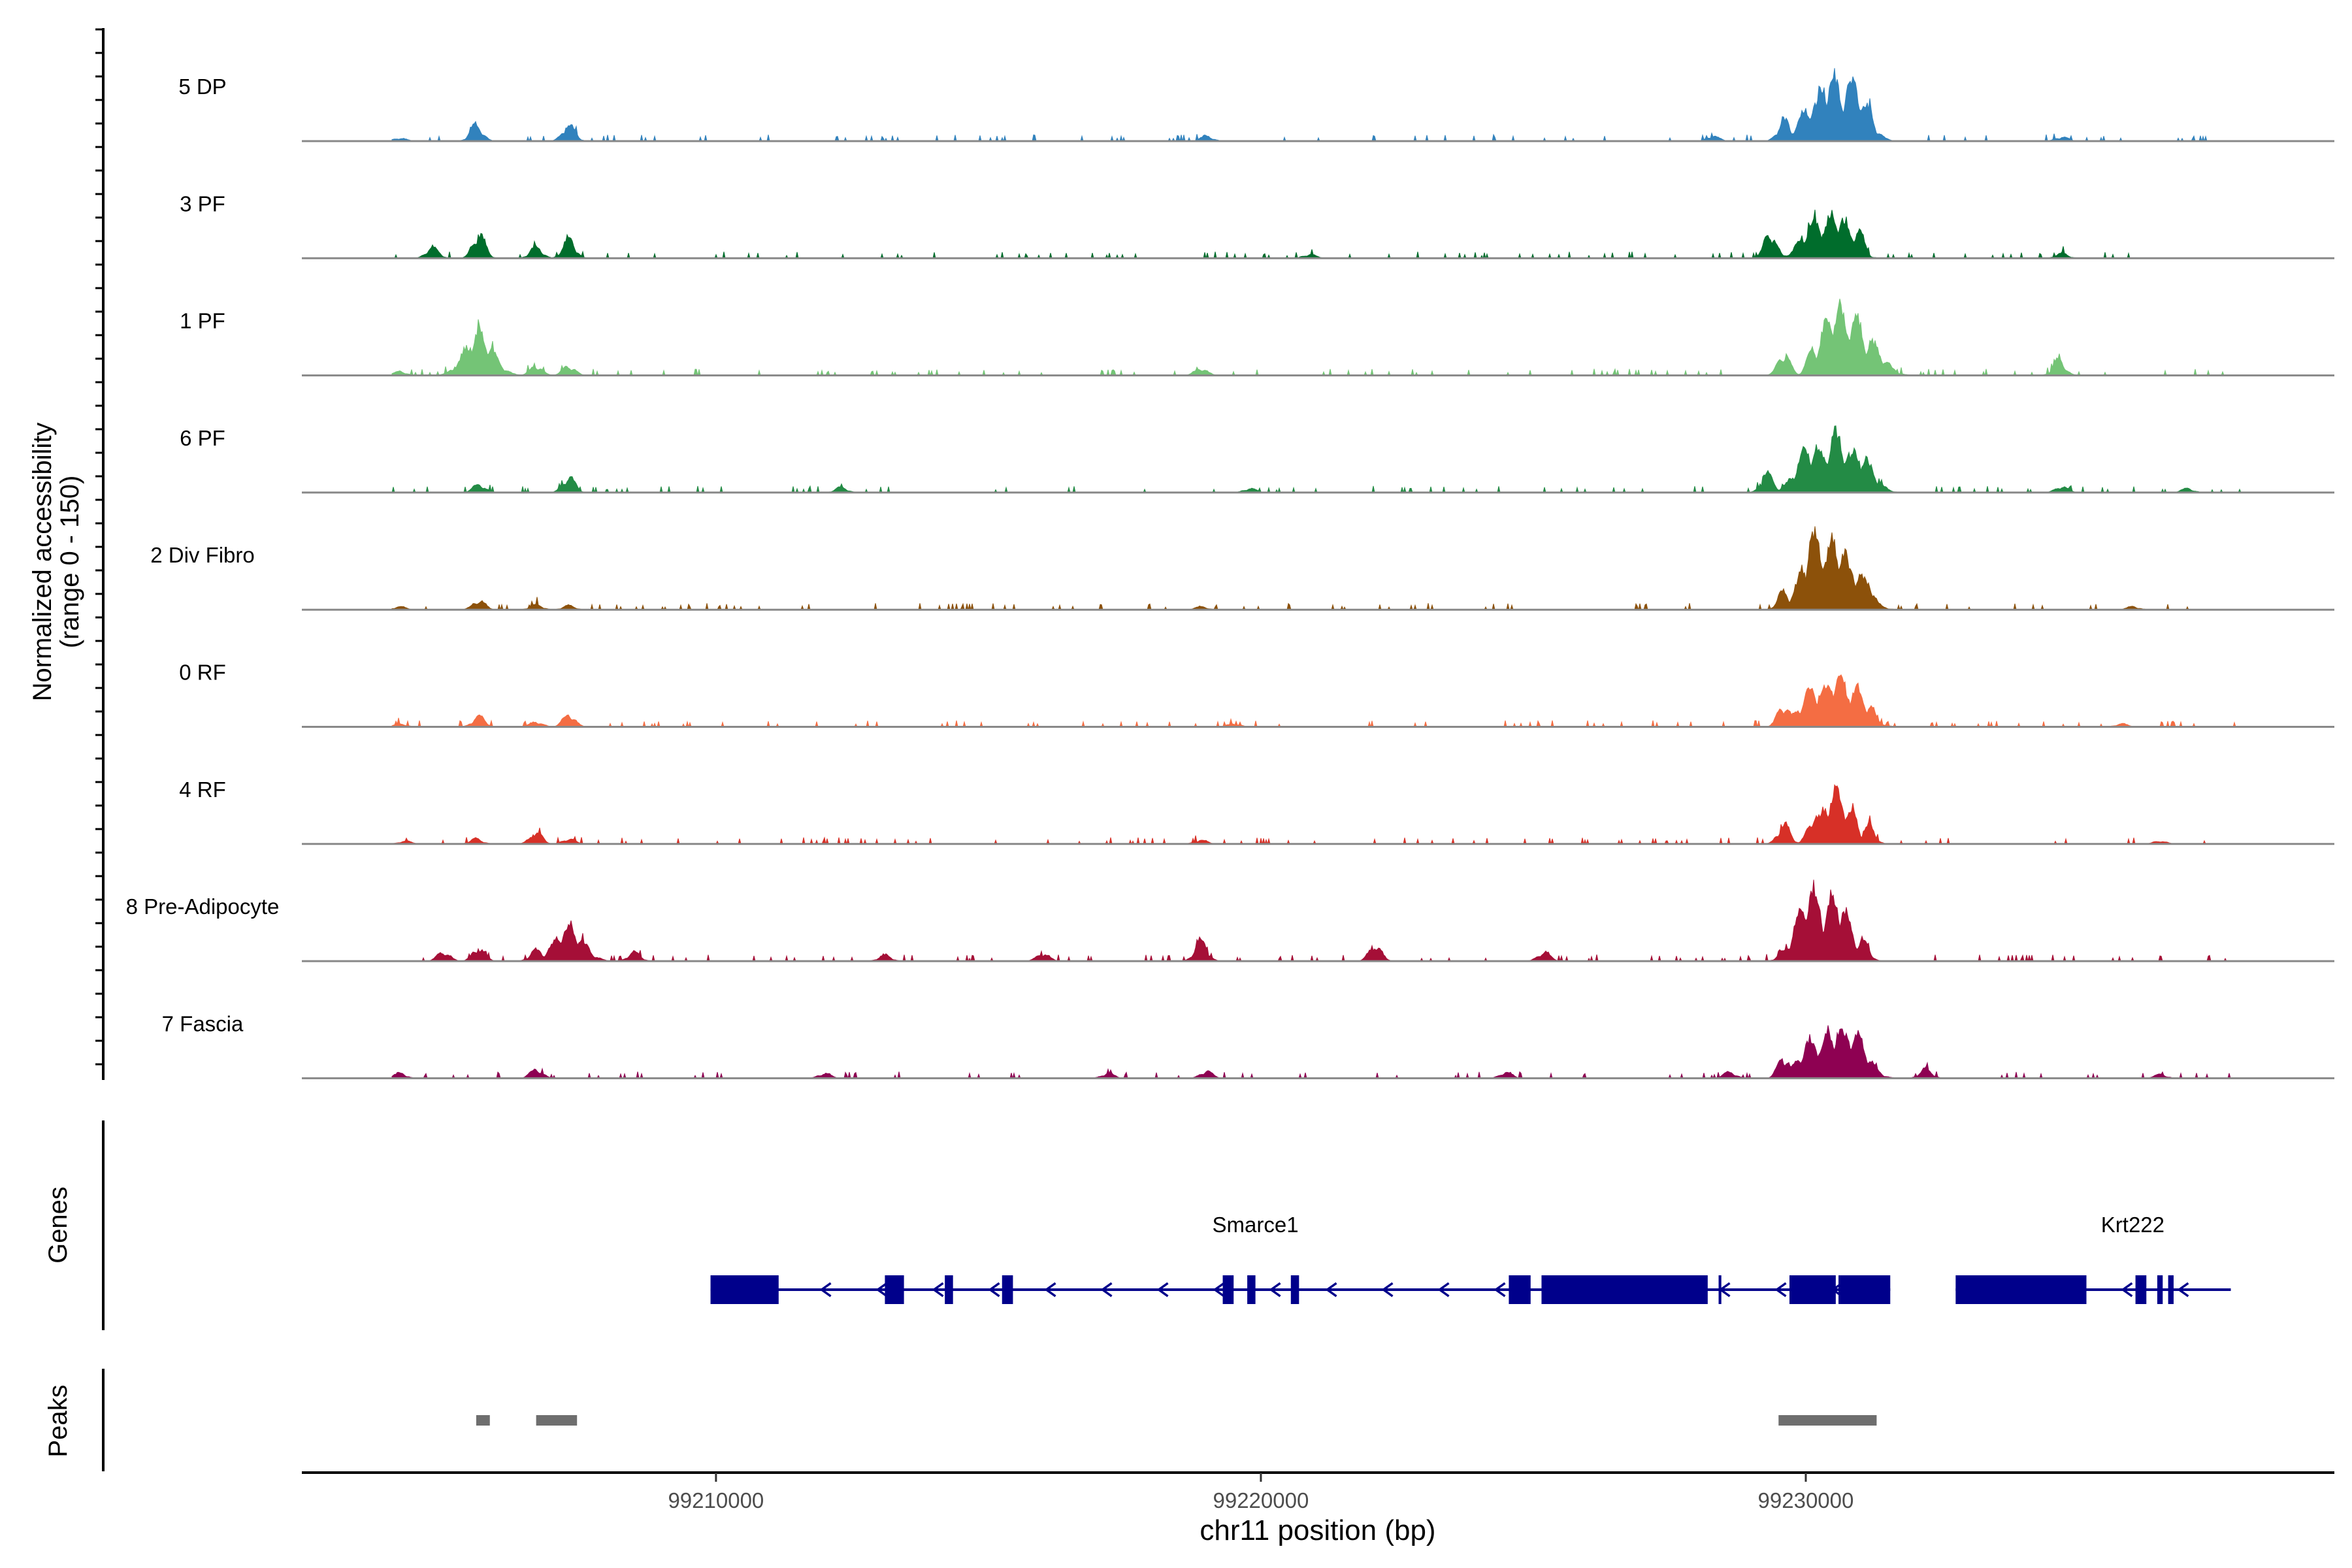  I want to click on track-7-fascia: 7 Fascia, so click(1248, 1045).